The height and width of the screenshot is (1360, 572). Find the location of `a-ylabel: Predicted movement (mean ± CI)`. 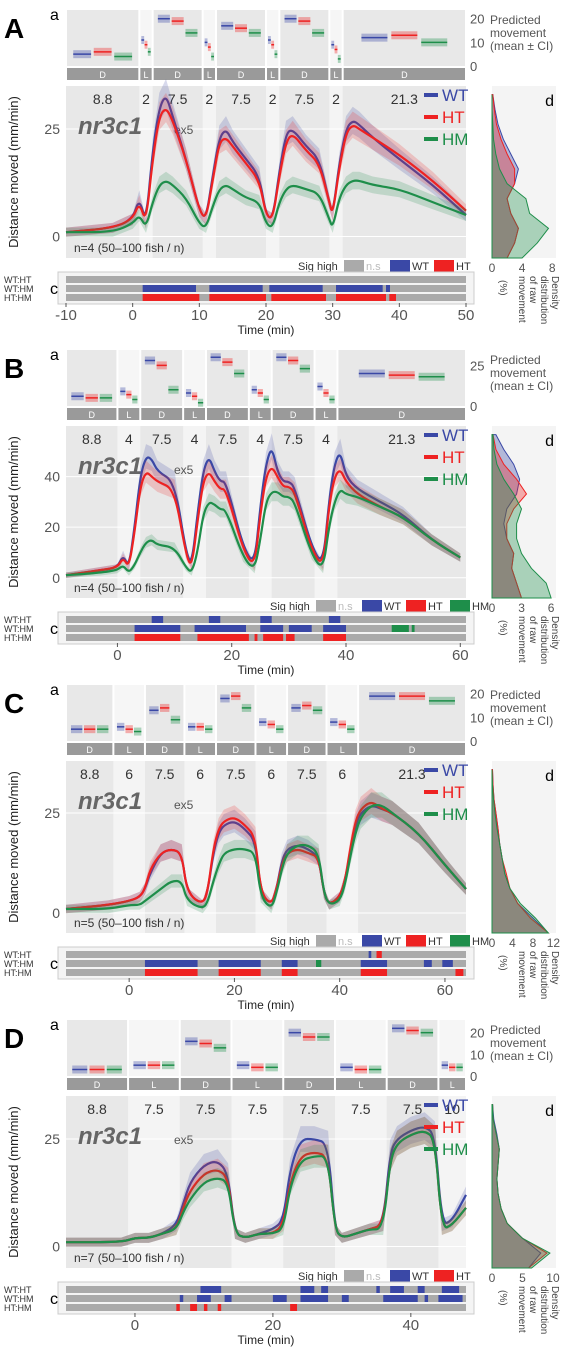

a-ylabel: Predicted movement (mean ± CI) is located at coordinates (521, 33).